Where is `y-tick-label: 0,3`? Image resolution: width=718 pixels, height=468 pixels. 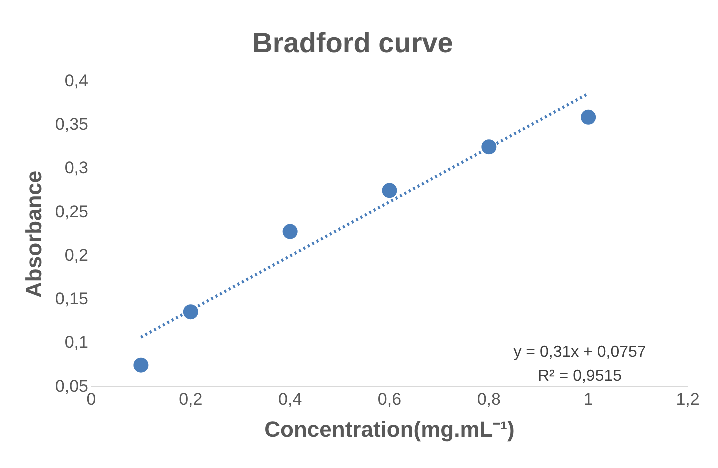
y-tick-label: 0,3 is located at coordinates (76, 168).